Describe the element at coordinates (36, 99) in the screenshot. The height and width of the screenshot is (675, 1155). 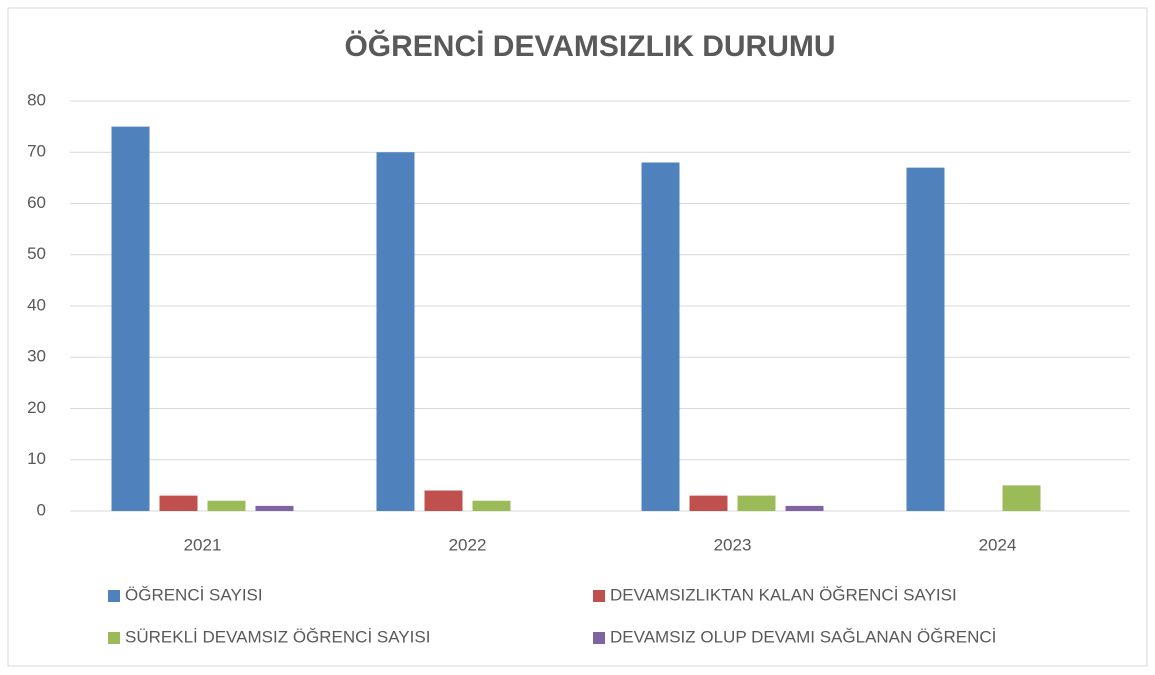
I see `y-tick-label: 80` at that location.